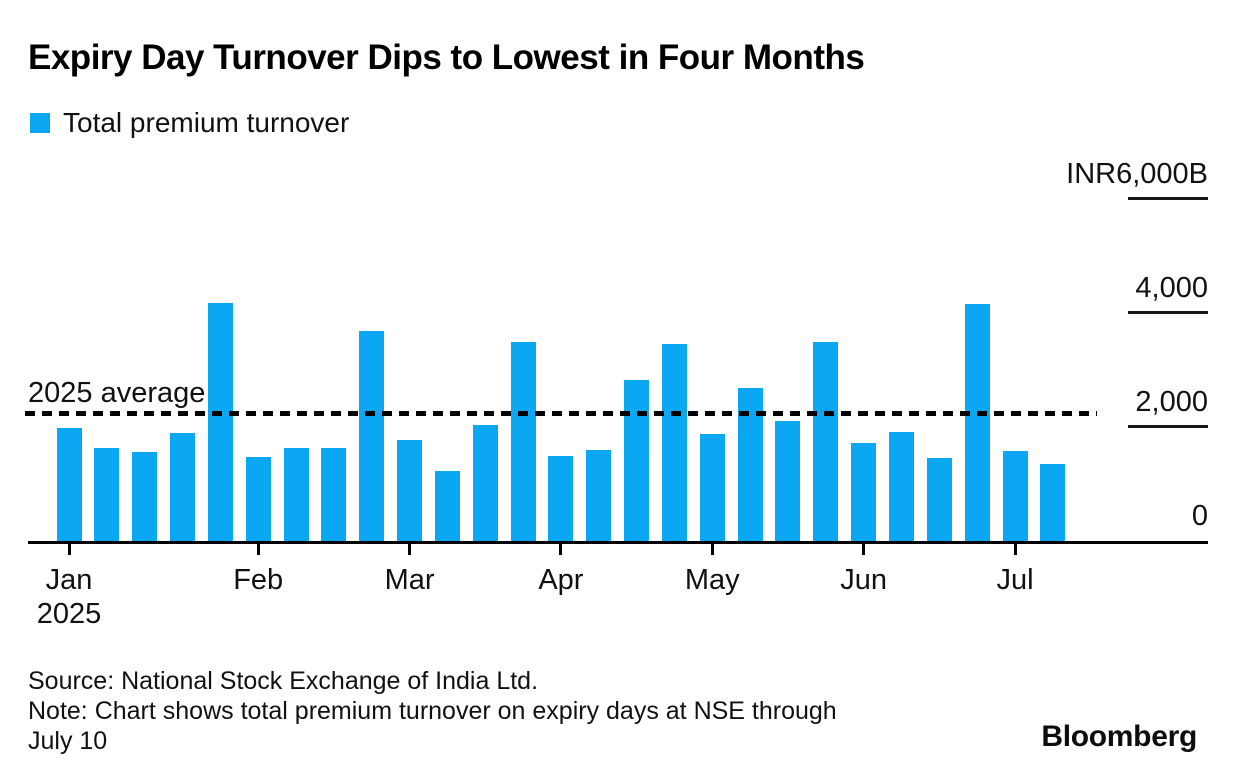 The image size is (1236, 784). Describe the element at coordinates (409, 580) in the screenshot. I see `month-label: Mar` at that location.